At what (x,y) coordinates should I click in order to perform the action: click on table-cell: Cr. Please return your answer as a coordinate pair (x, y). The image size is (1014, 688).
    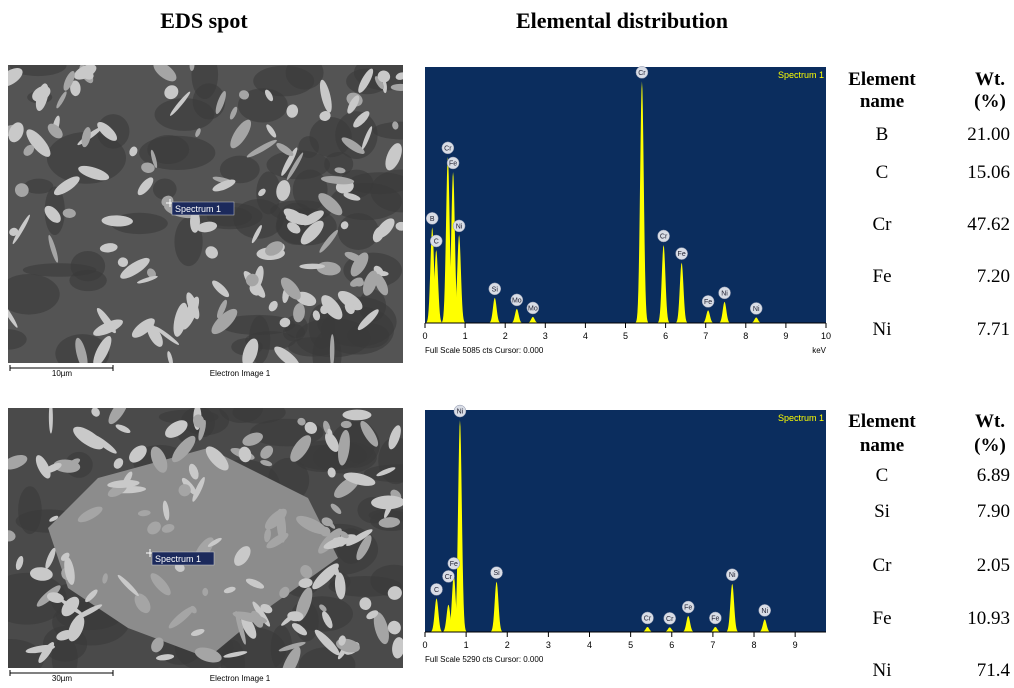
    Looking at the image, I should click on (883, 224).